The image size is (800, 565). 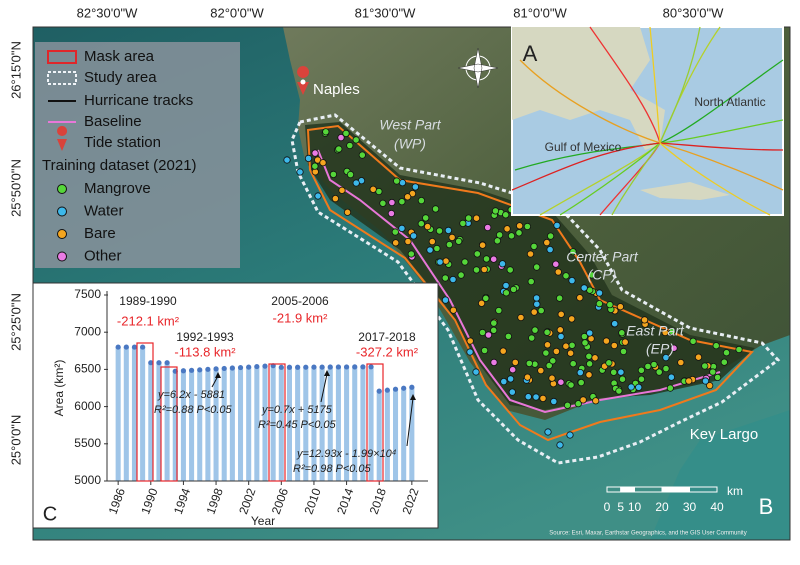 I want to click on fit-equation: y=6.2x - 5881, so click(x=191, y=395).